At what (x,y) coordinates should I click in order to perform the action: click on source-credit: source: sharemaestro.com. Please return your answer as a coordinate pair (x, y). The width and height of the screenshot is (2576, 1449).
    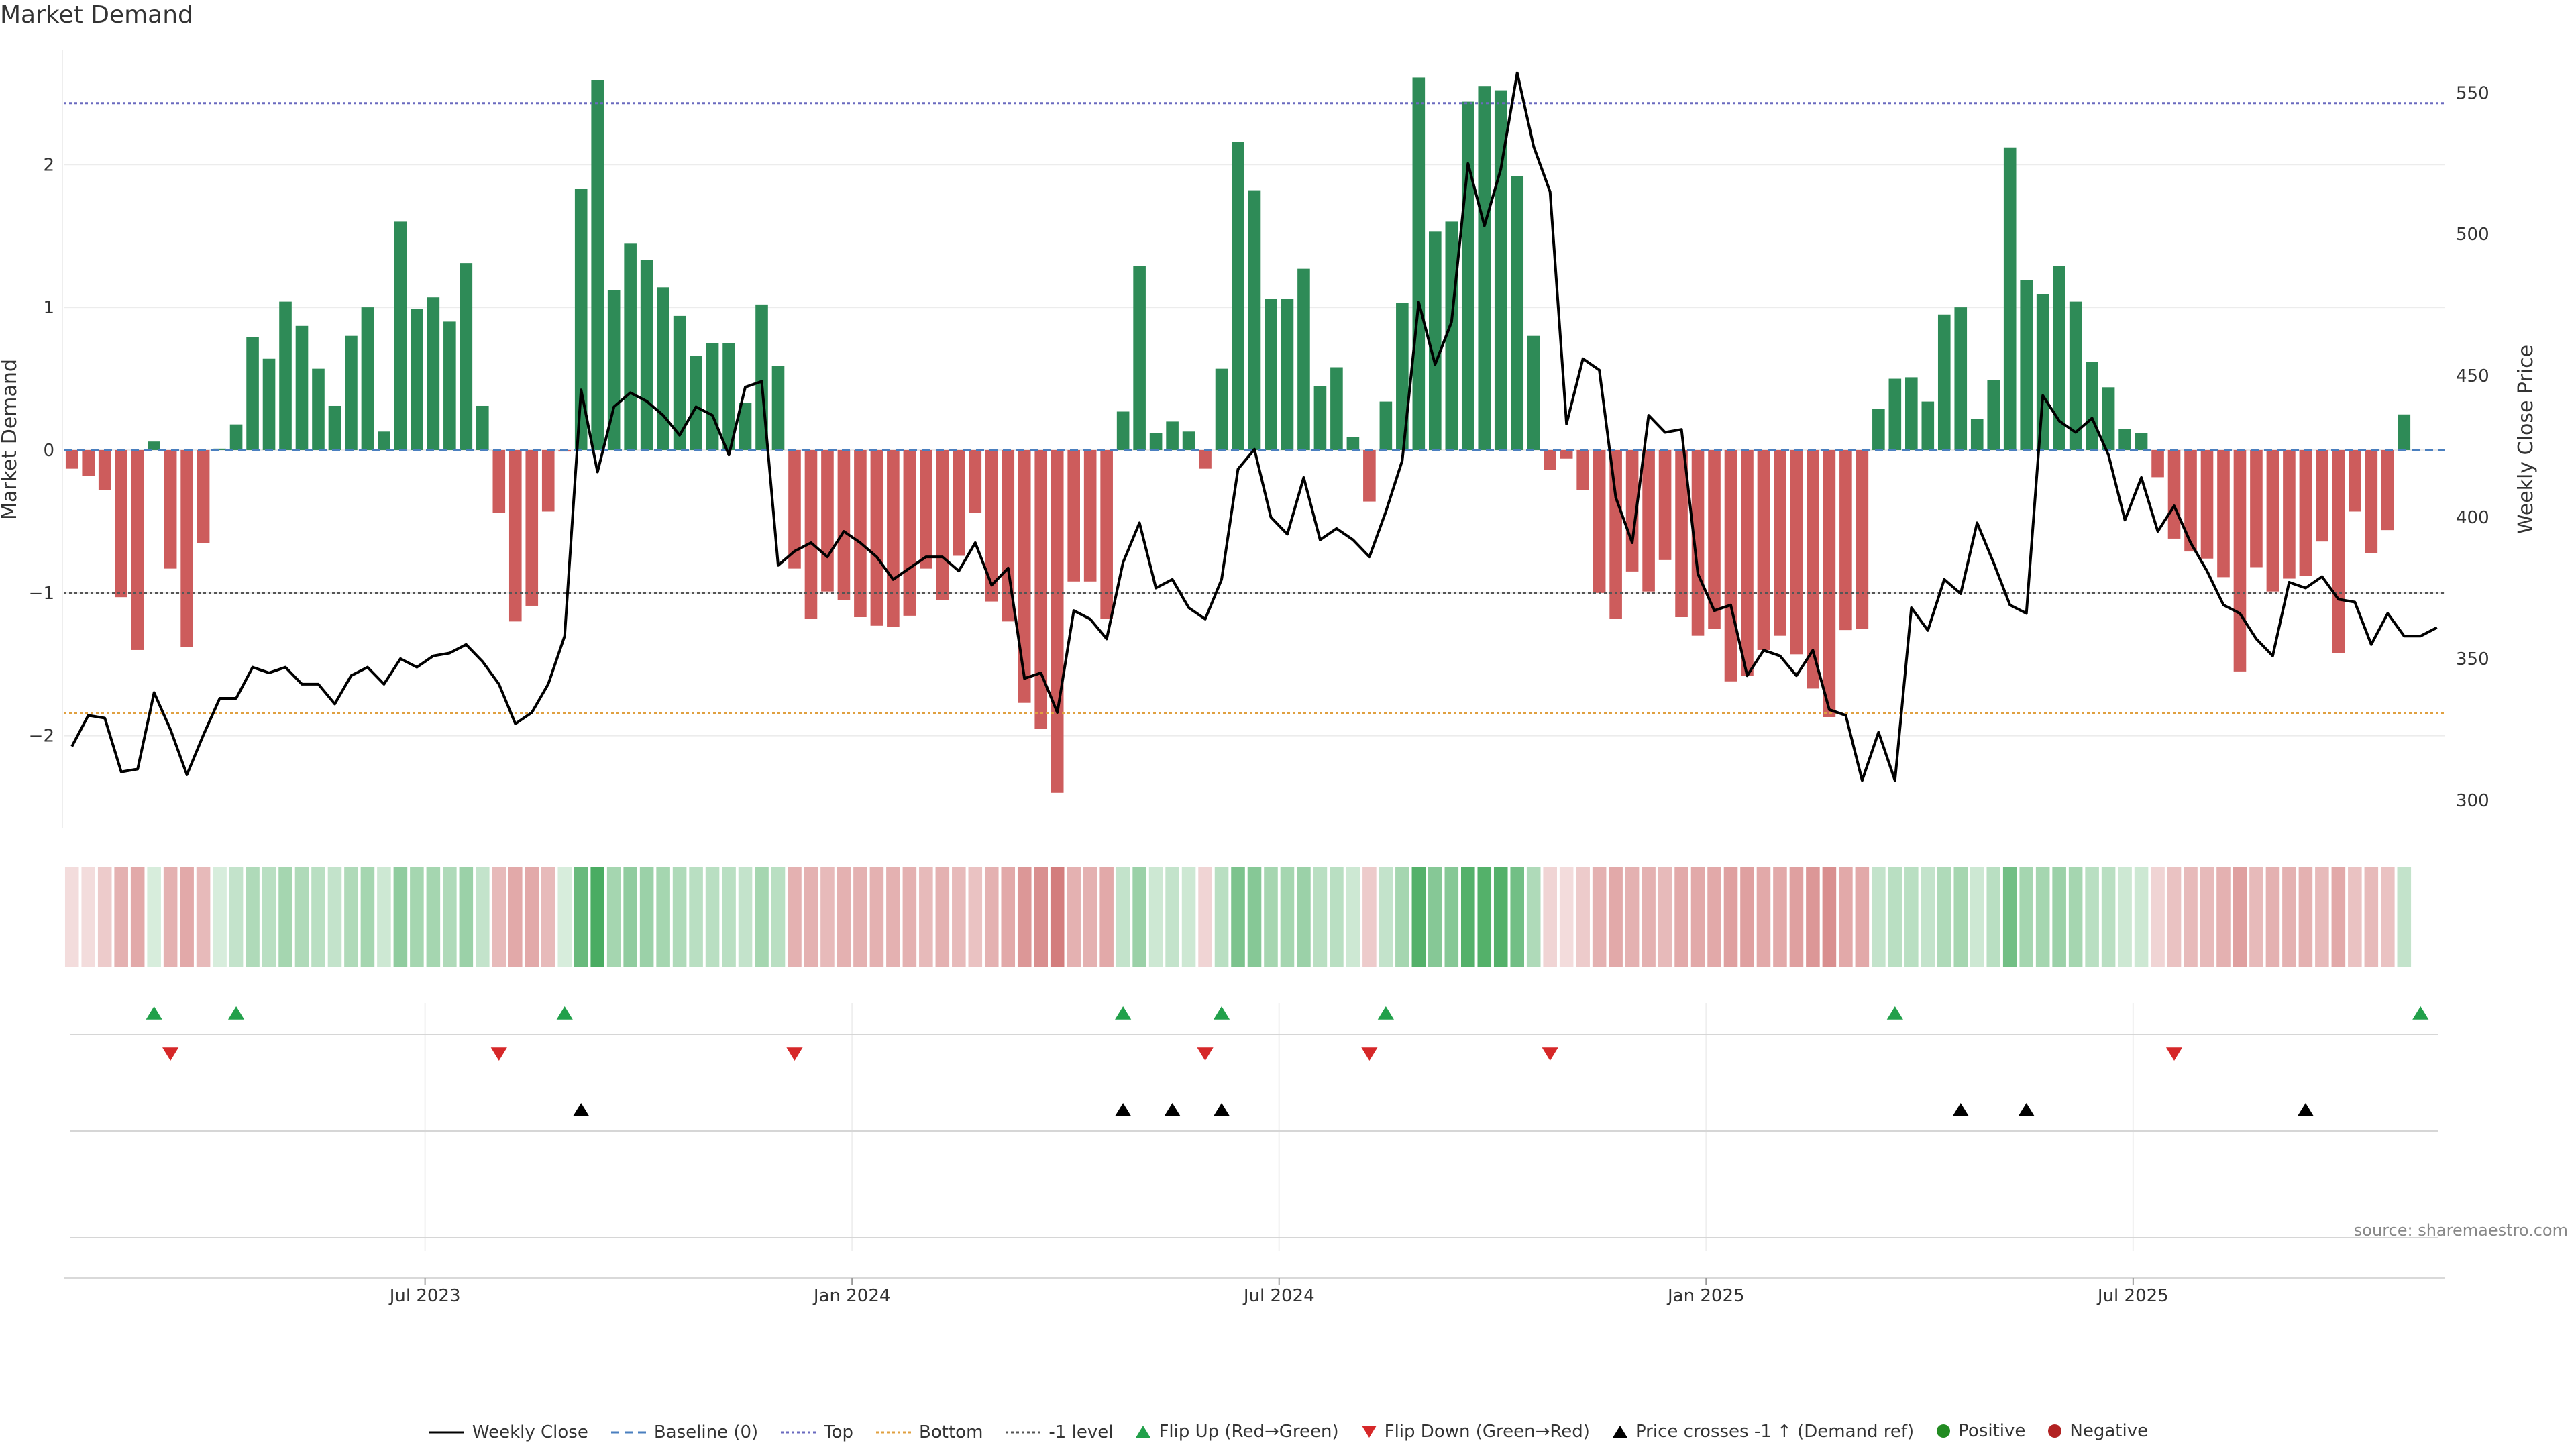
    Looking at the image, I should click on (2460, 1230).